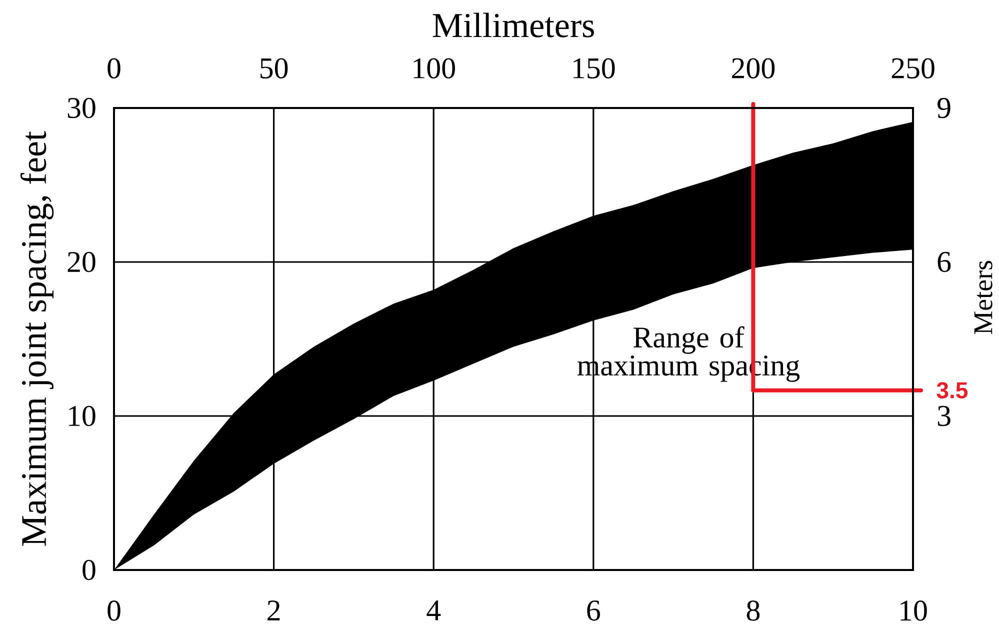 This screenshot has height=630, width=999. What do you see at coordinates (944, 108) in the screenshot?
I see `y2-tick-label: 9` at bounding box center [944, 108].